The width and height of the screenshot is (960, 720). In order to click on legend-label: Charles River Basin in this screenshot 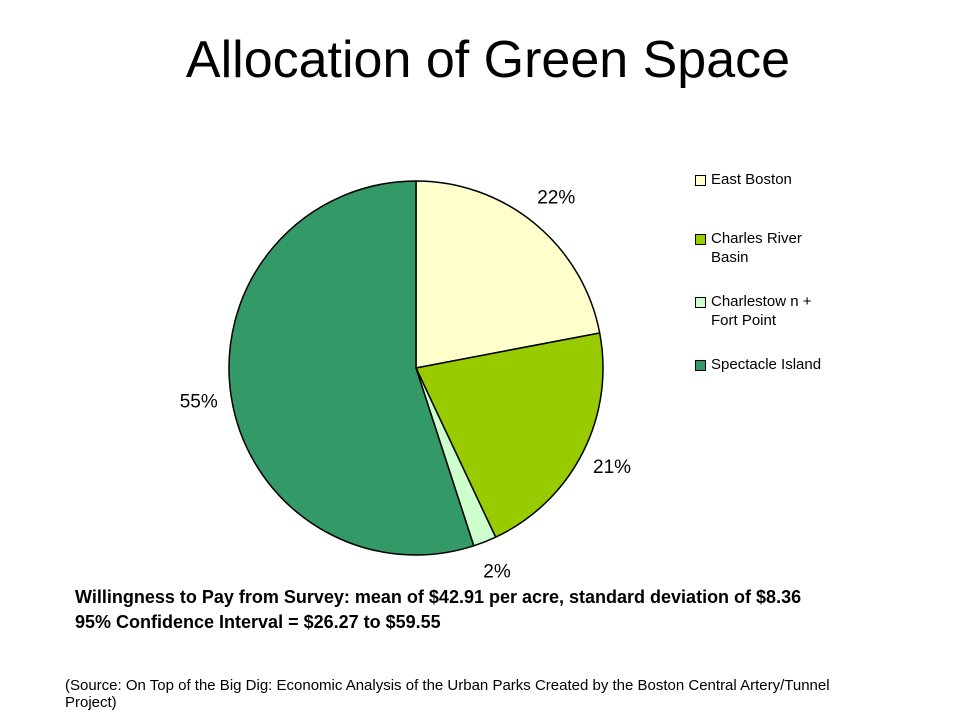, I will do `click(756, 248)`.